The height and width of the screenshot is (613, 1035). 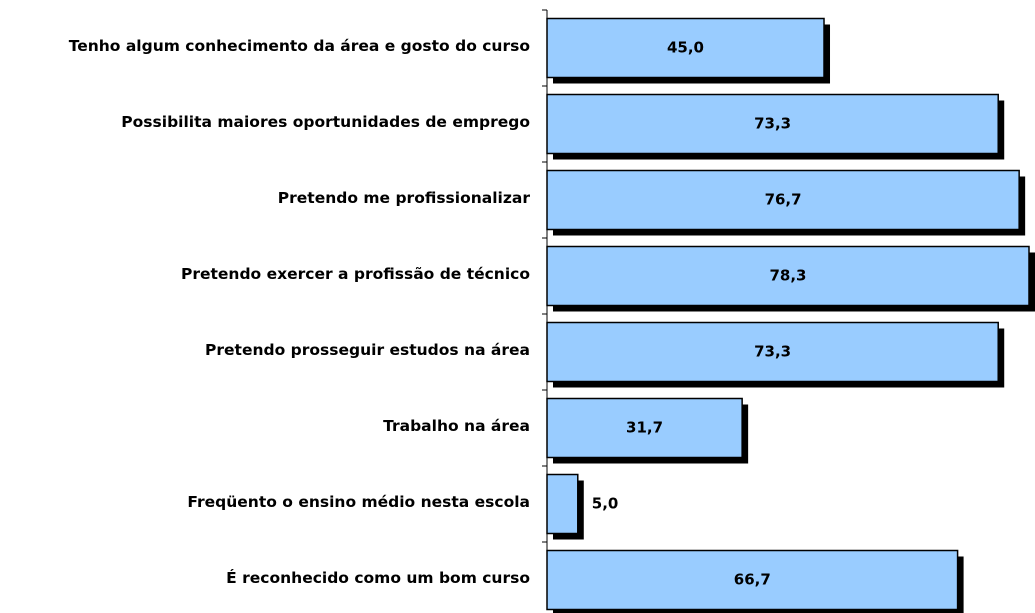 I want to click on value-label: 78,3, so click(x=787, y=276).